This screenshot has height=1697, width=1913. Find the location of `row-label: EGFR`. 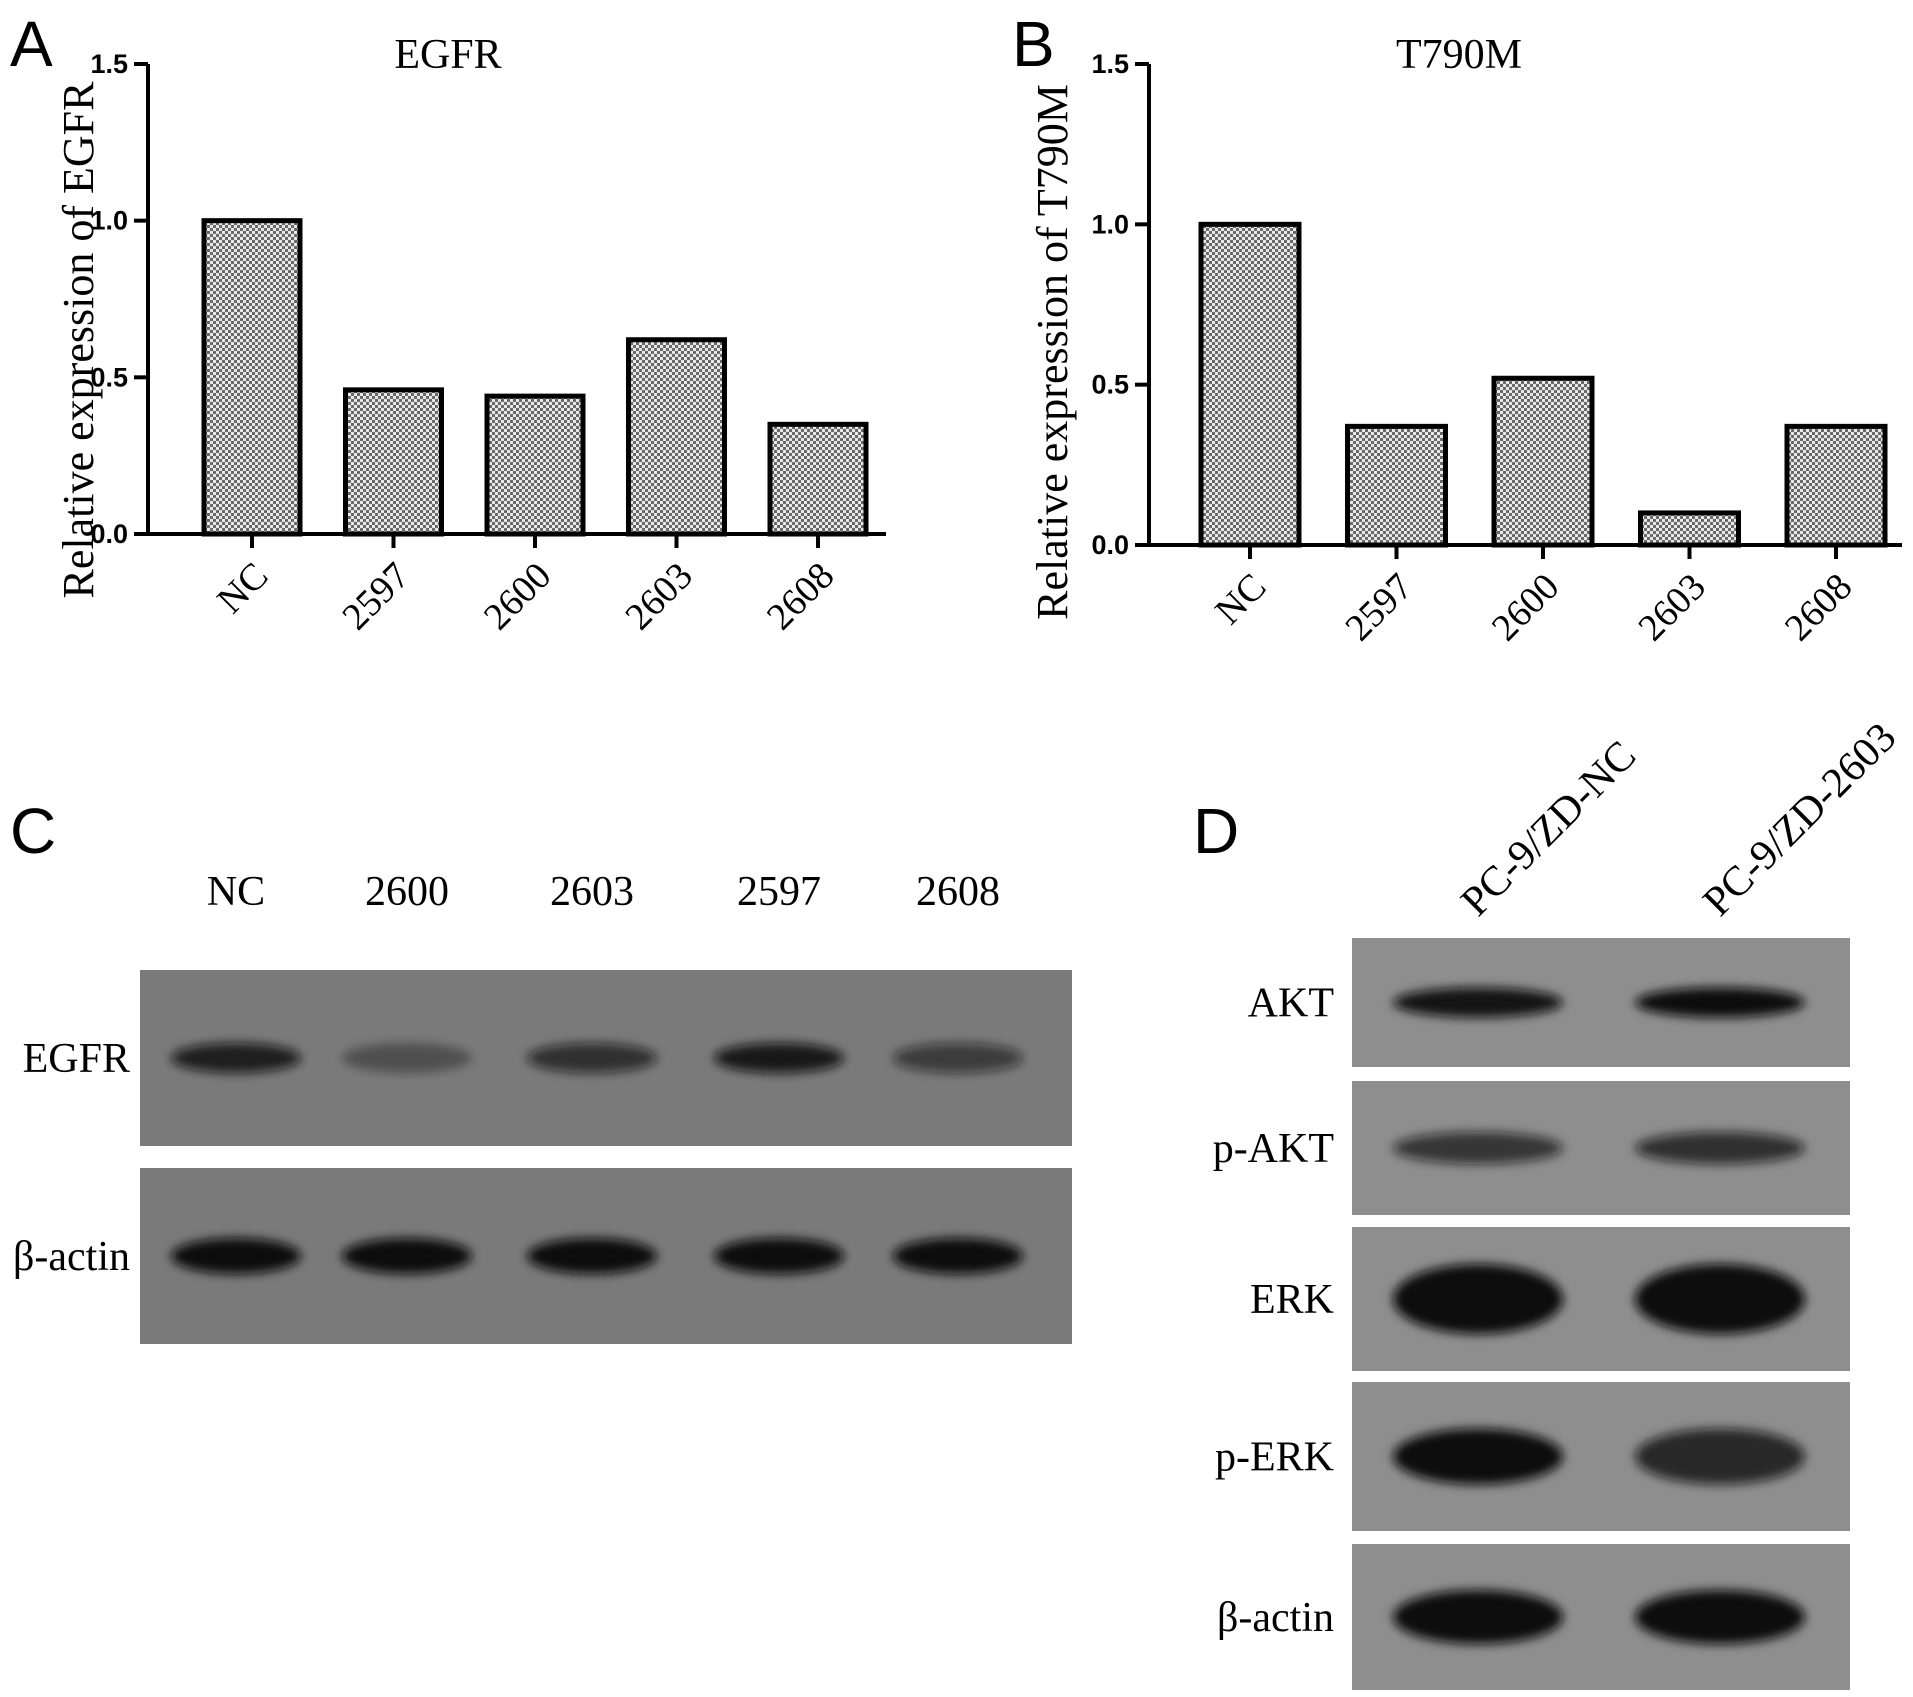

row-label: EGFR is located at coordinates (76, 1059).